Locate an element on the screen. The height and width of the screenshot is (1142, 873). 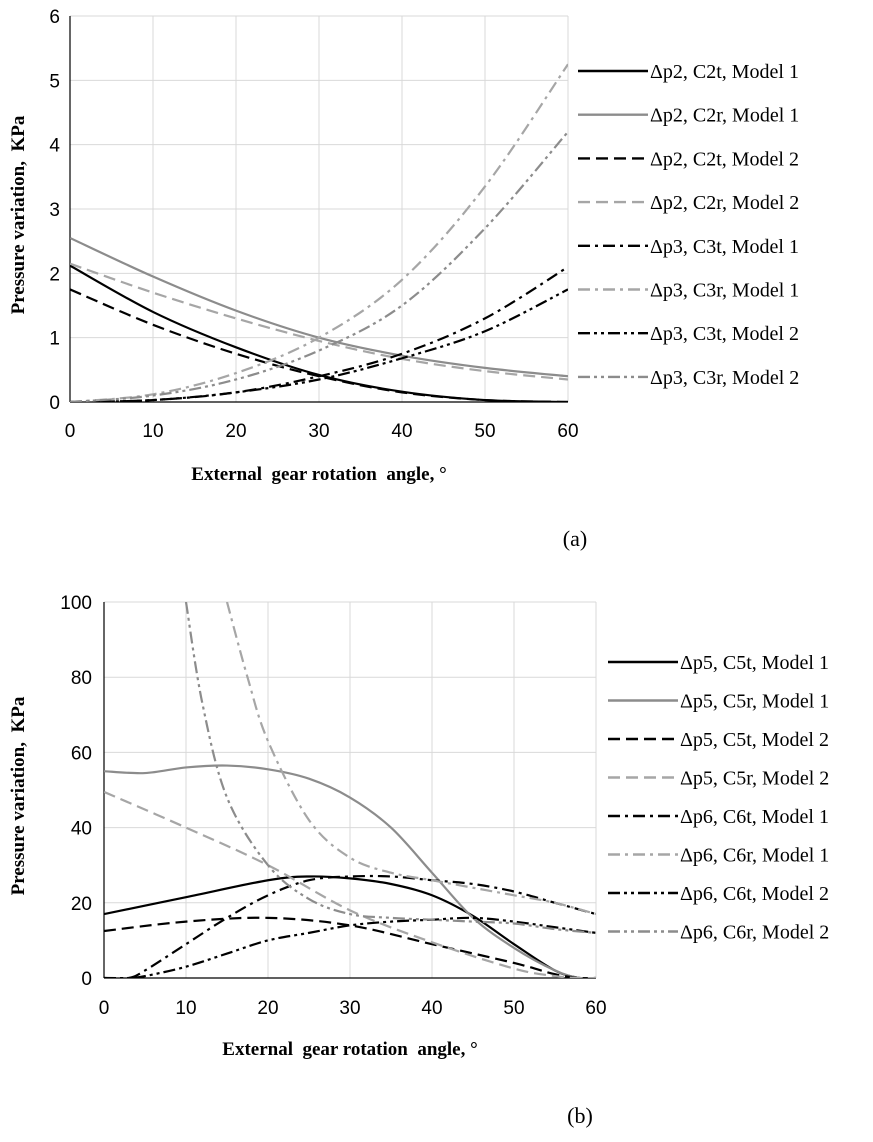
legend-entry: Δp6, C6t, Model 1 is located at coordinates (754, 817).